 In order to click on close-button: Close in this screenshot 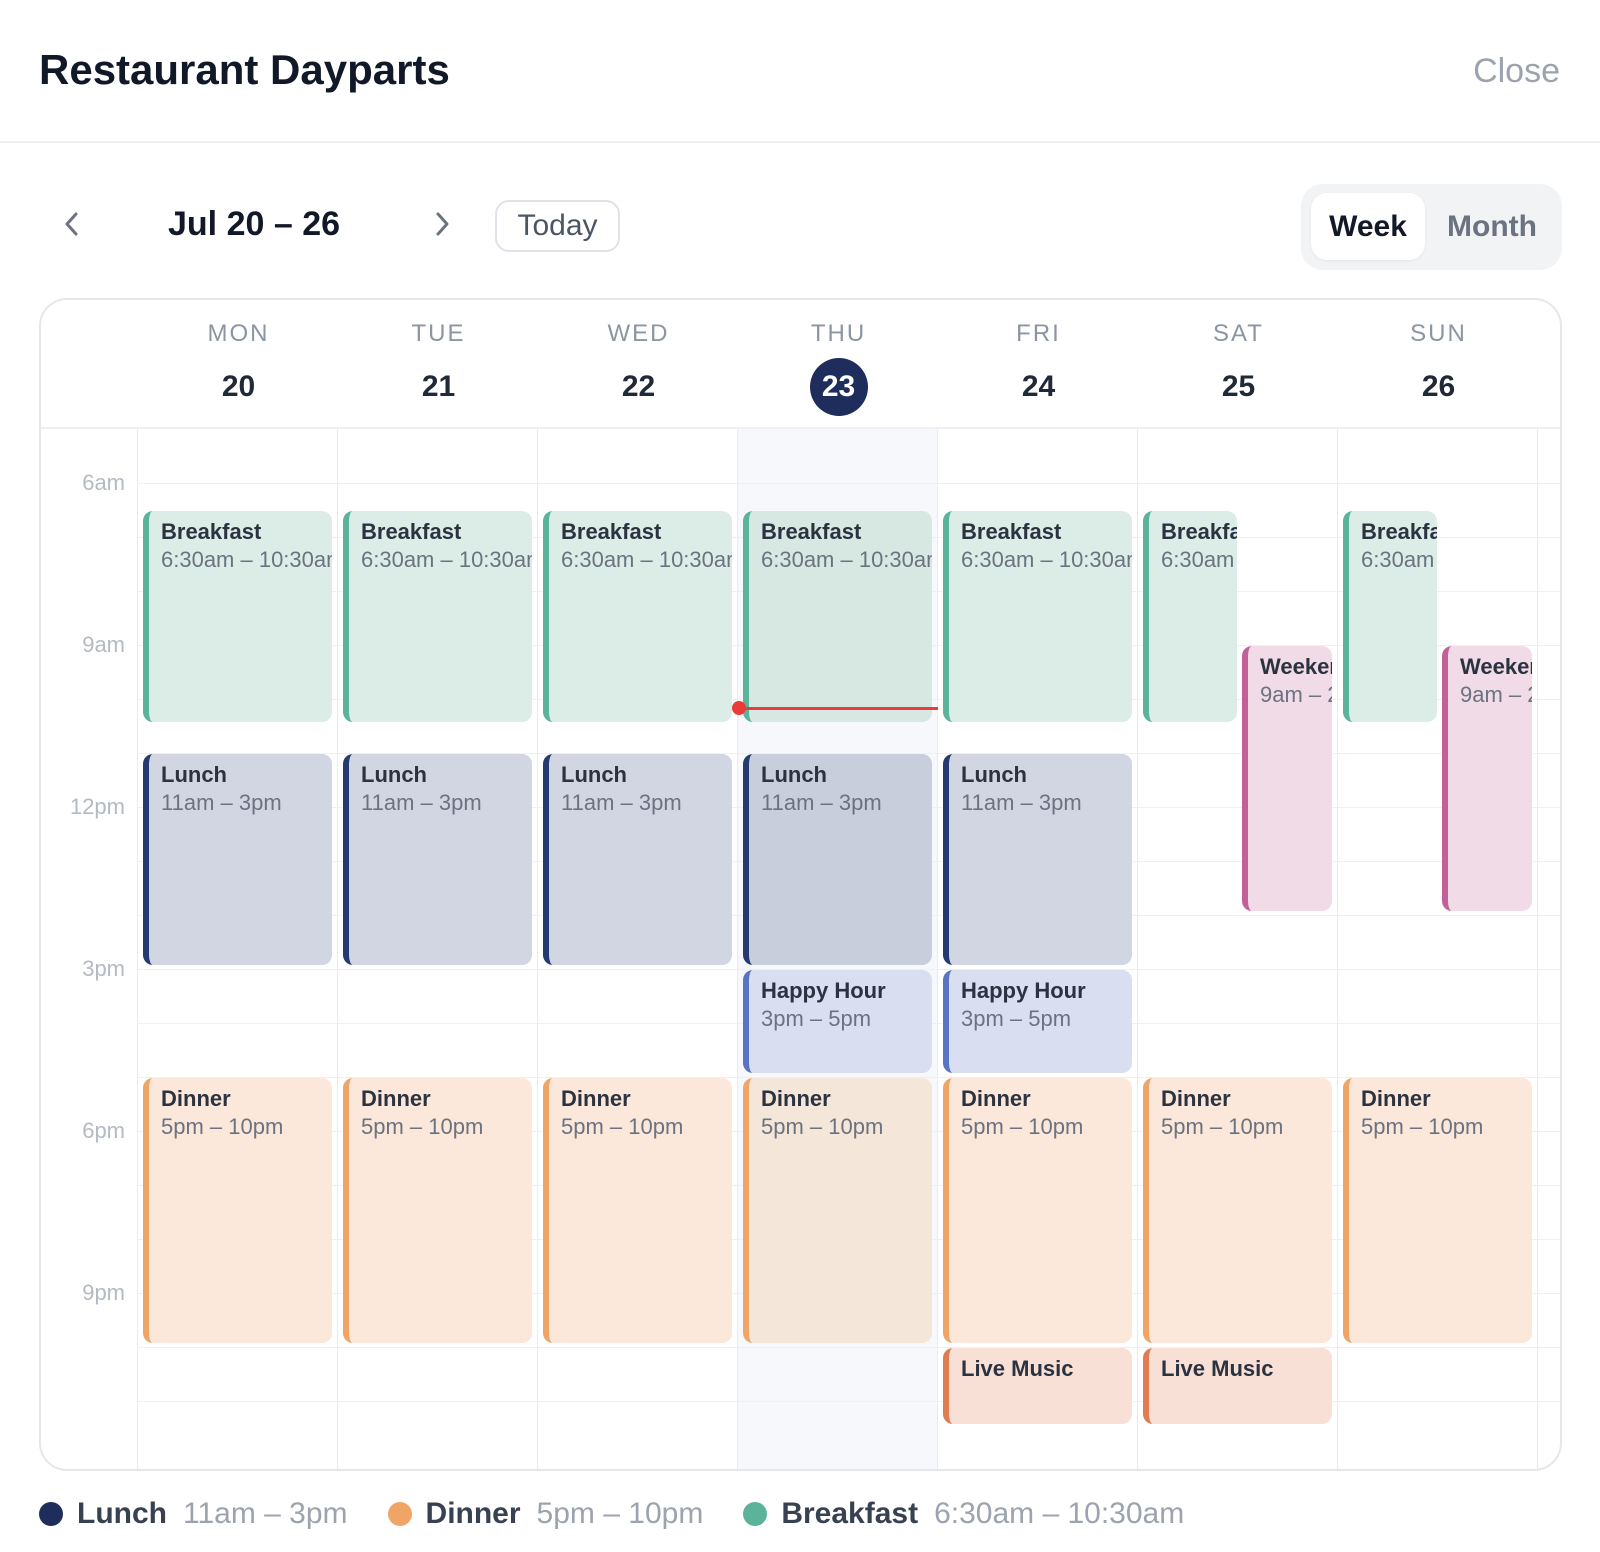, I will do `click(1516, 71)`.